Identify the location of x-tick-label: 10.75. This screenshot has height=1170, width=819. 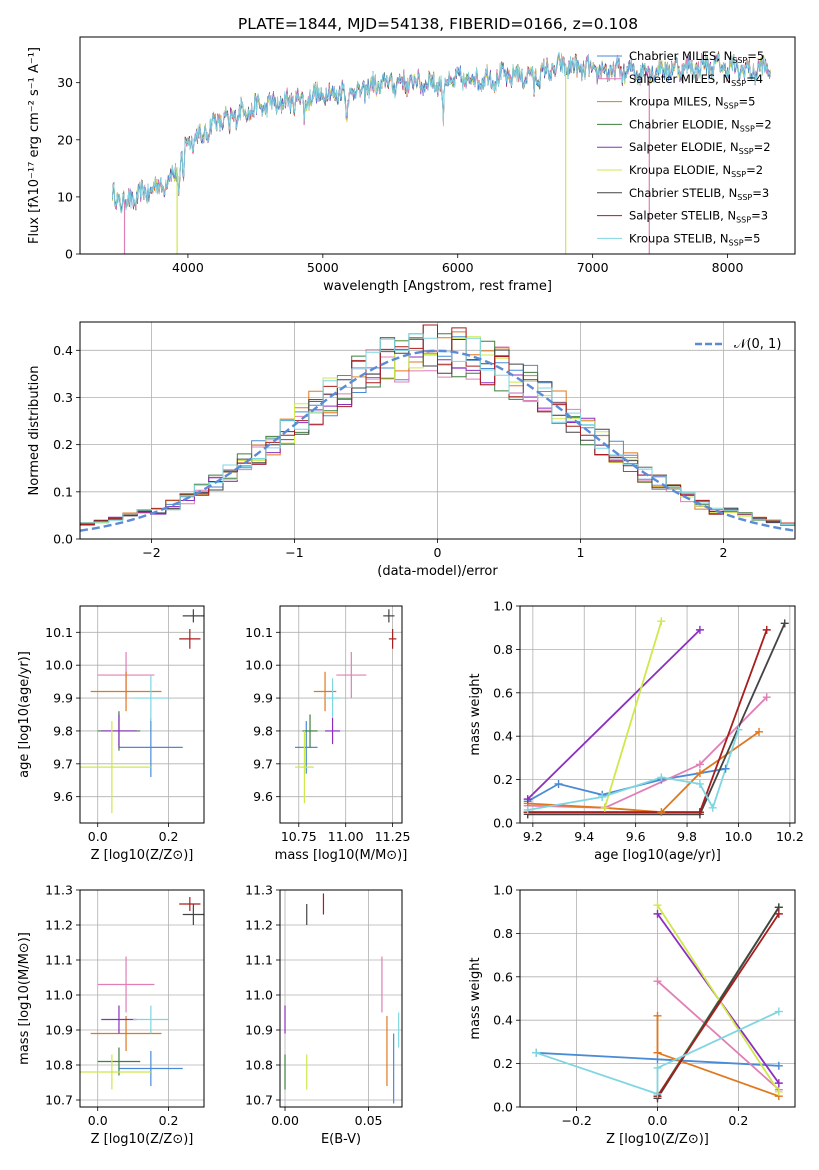
(299, 836).